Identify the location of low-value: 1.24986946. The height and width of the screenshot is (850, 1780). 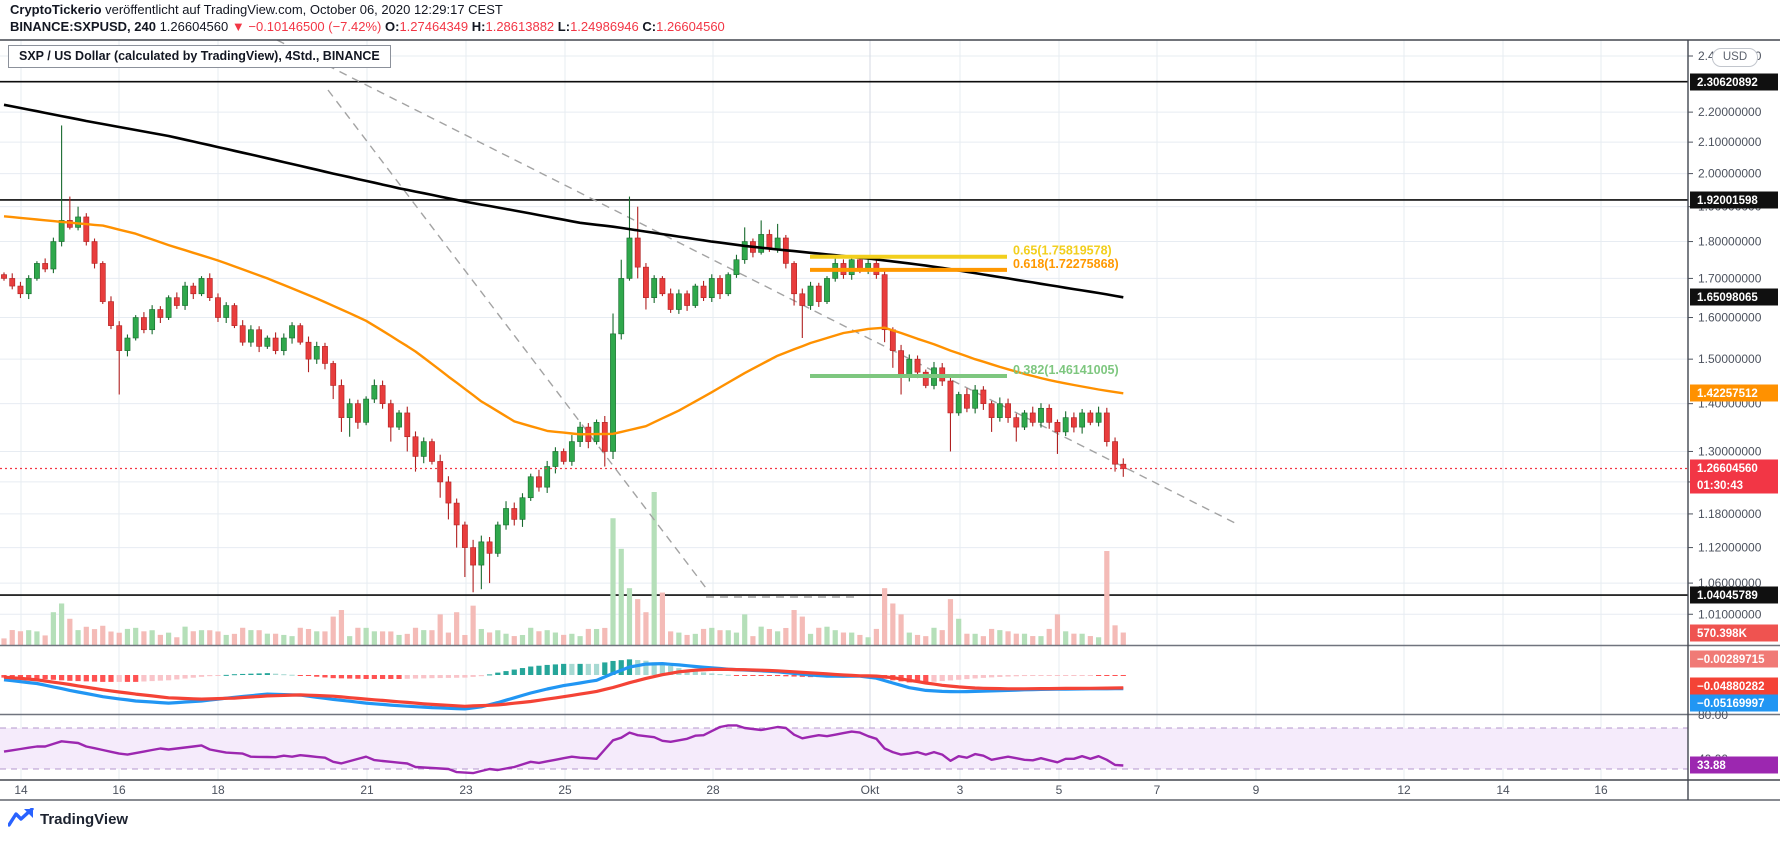
(604, 26).